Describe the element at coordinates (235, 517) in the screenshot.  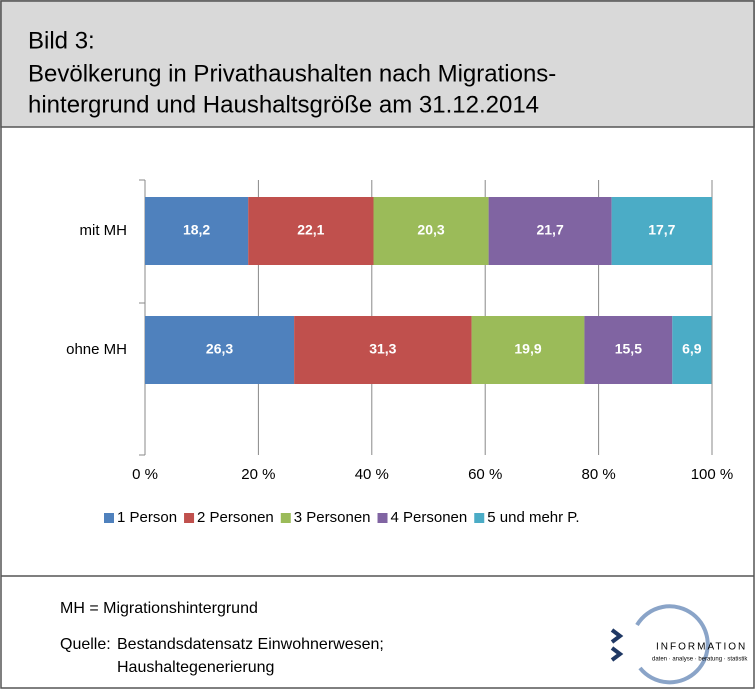
I see `legend-label: 2 Personen` at that location.